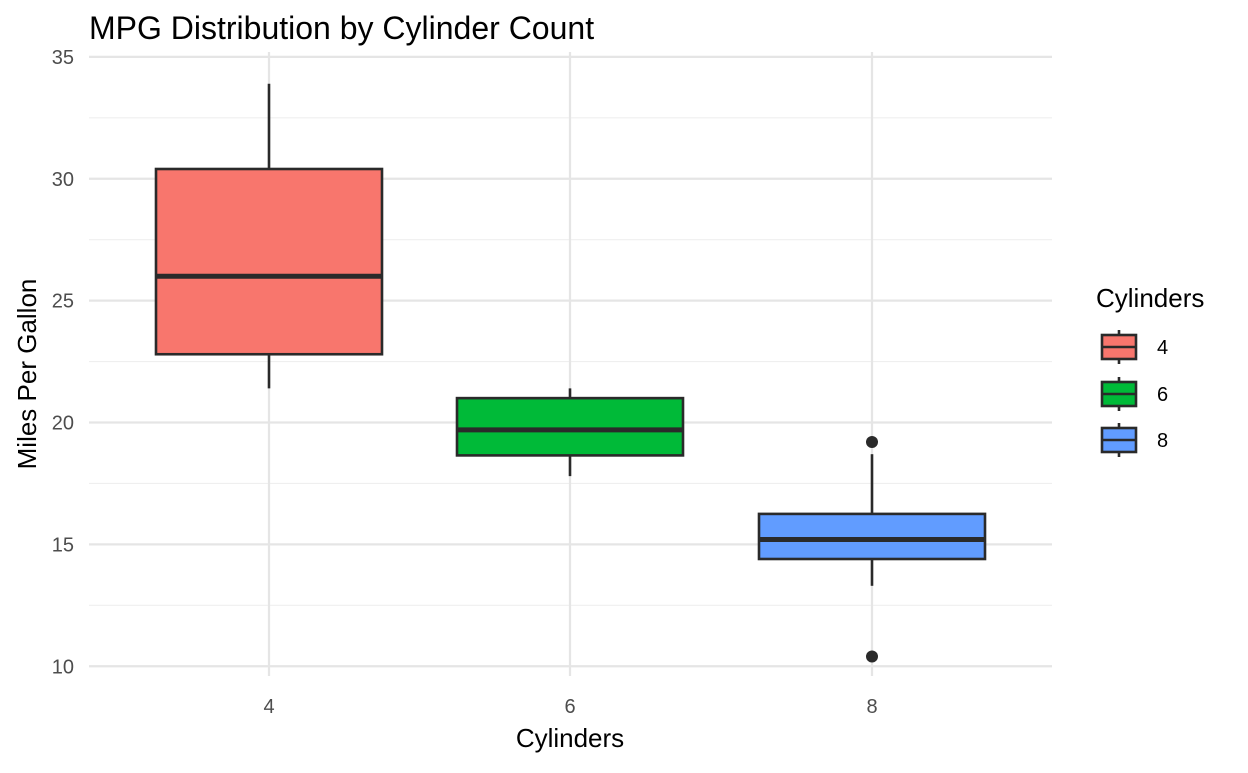 Image resolution: width=1248 pixels, height=773 pixels. What do you see at coordinates (570, 738) in the screenshot?
I see `x-axis-title: Cylinders` at bounding box center [570, 738].